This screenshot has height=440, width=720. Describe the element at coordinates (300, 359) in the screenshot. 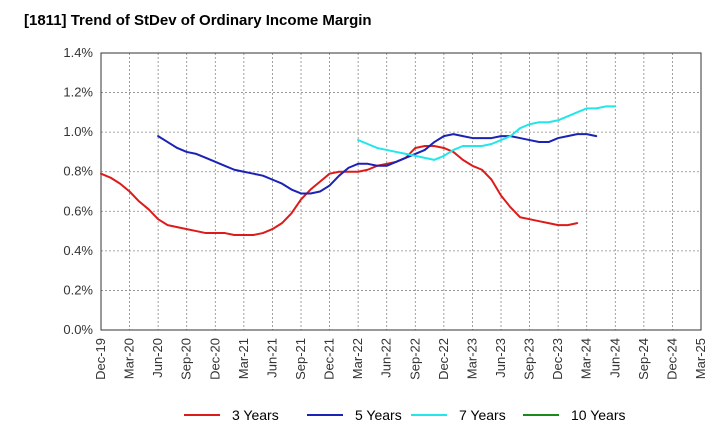

I see `x-tick-label: Sep-21` at that location.